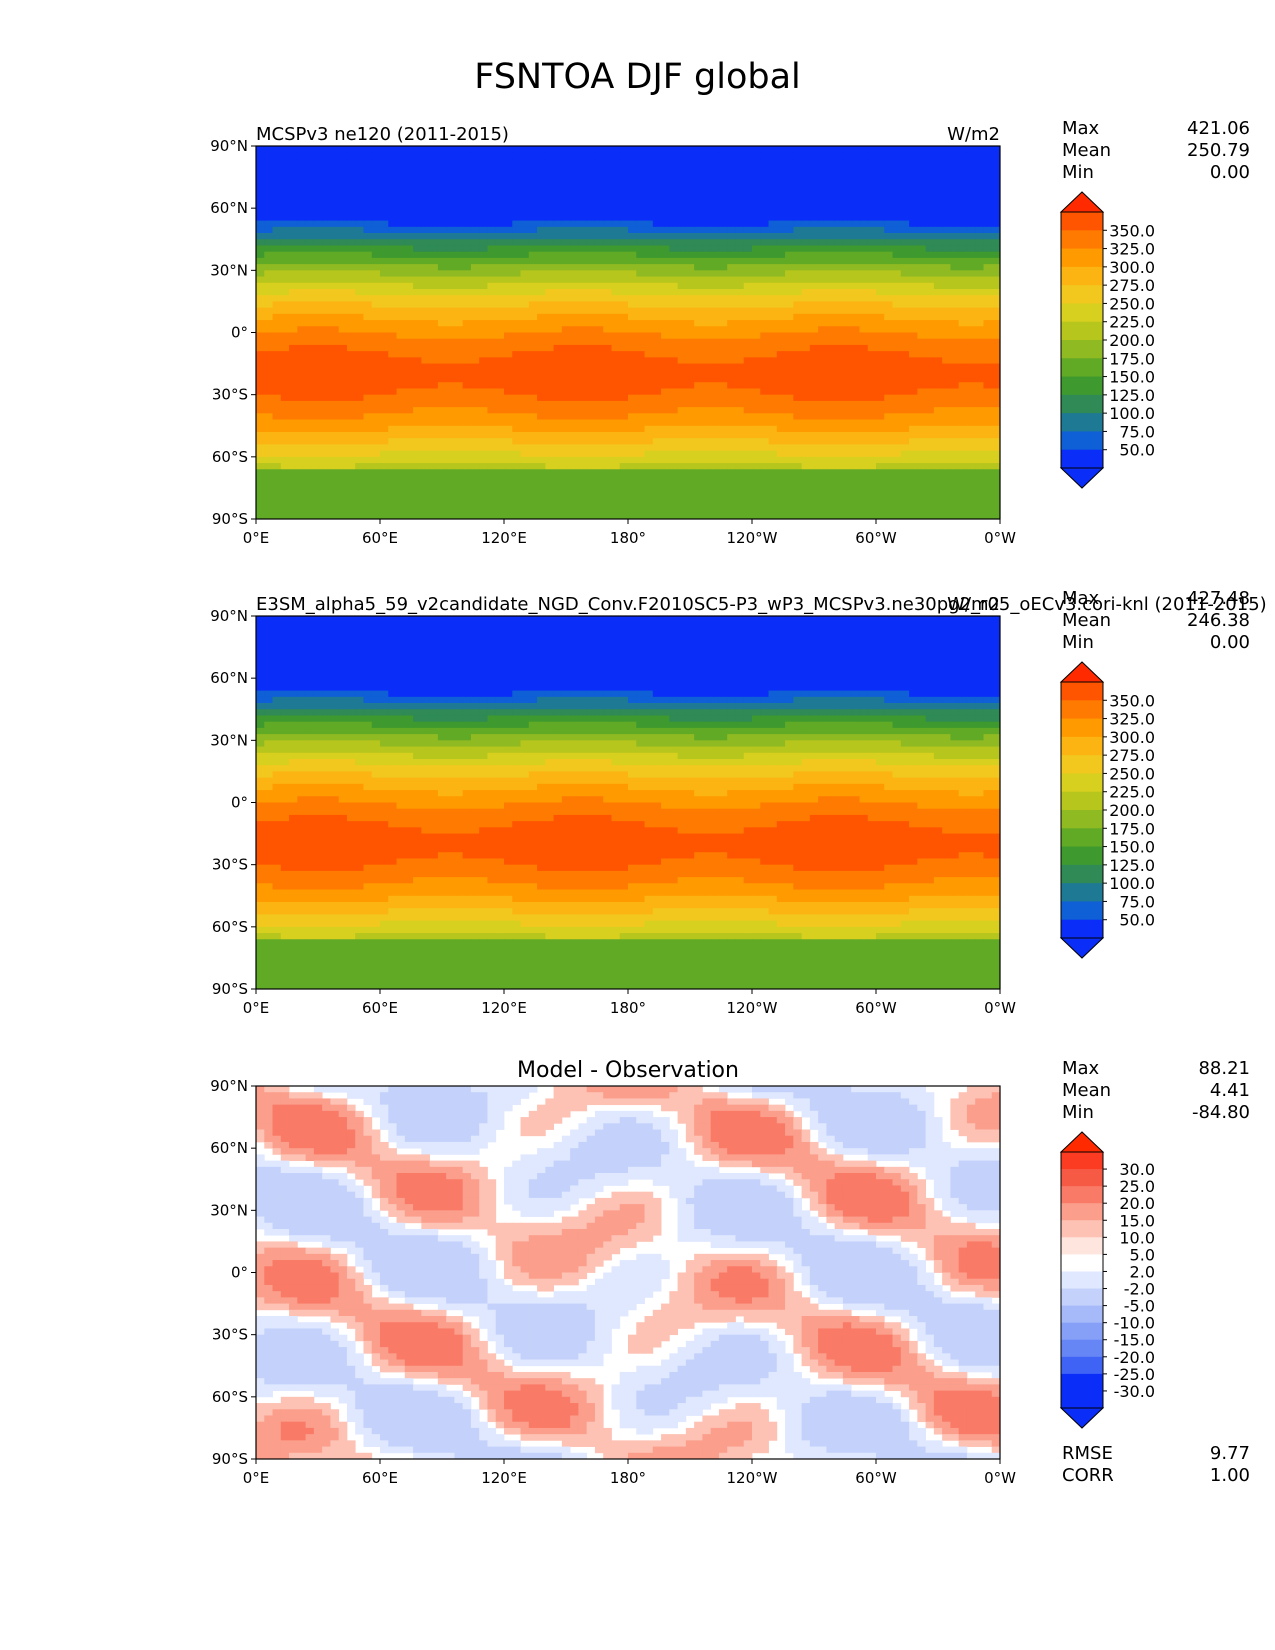 This screenshot has height=1650, width=1275. I want to click on stat-corr-value: 1.00, so click(1229, 1475).